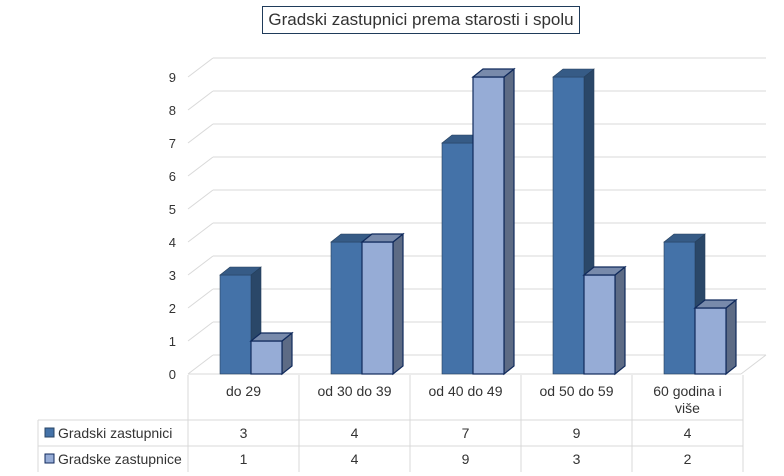 Image resolution: width=784 pixels, height=476 pixels. I want to click on y-tick-label: 7, so click(172, 143).